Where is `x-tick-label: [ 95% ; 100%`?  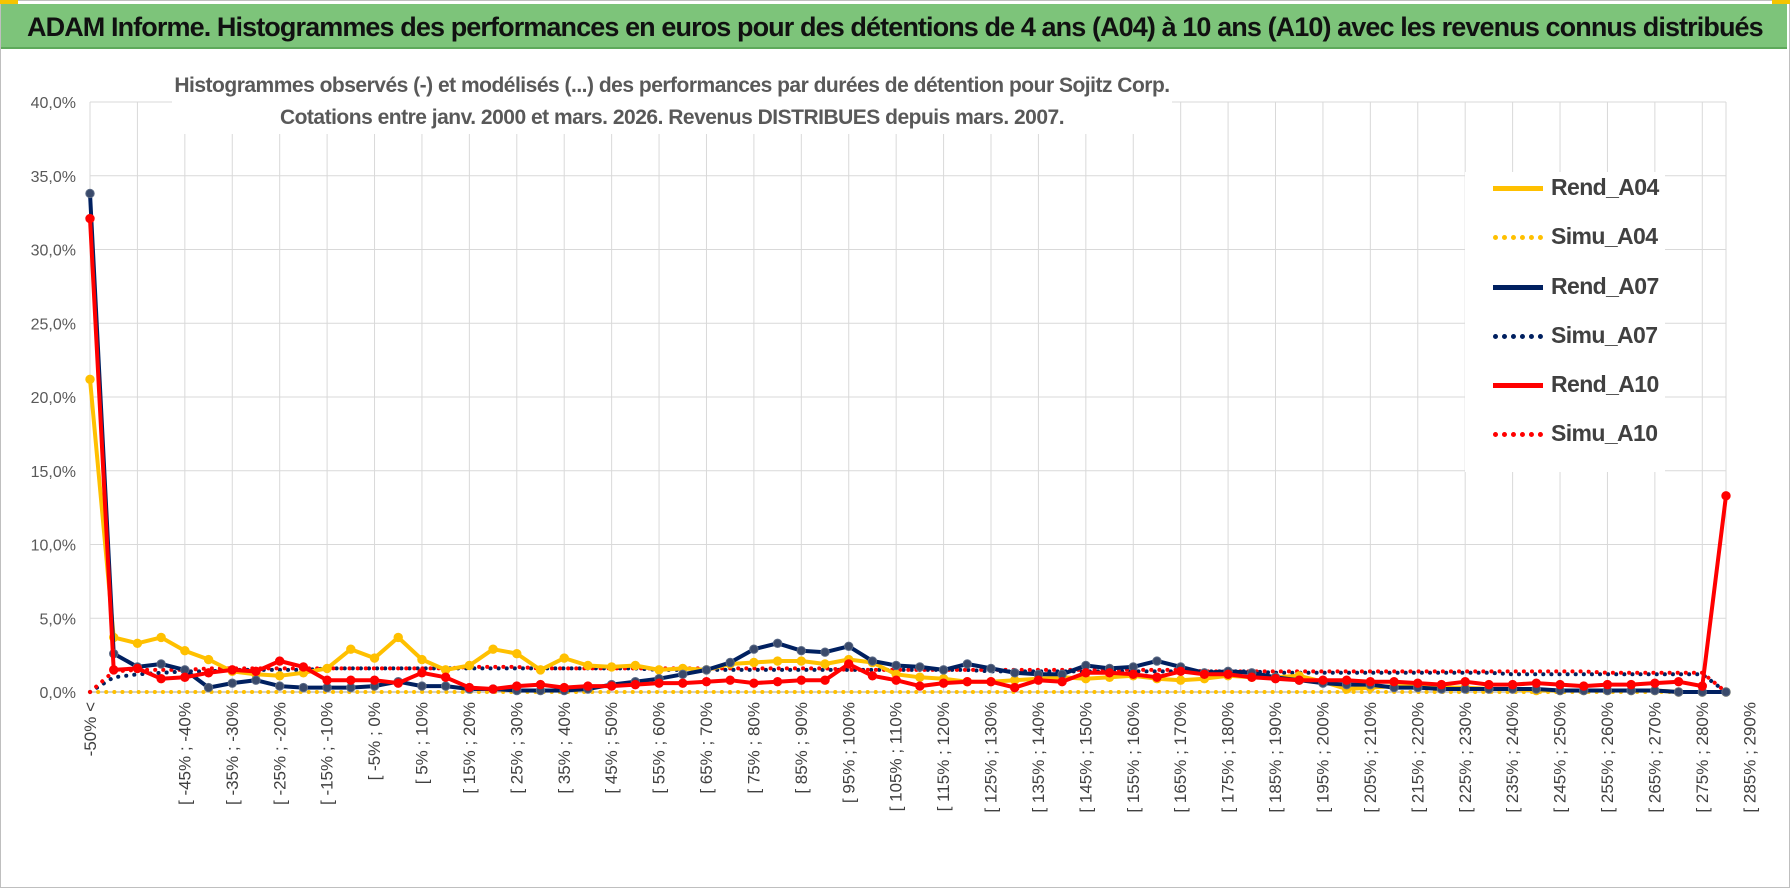 x-tick-label: [ 95% ; 100% is located at coordinates (848, 752).